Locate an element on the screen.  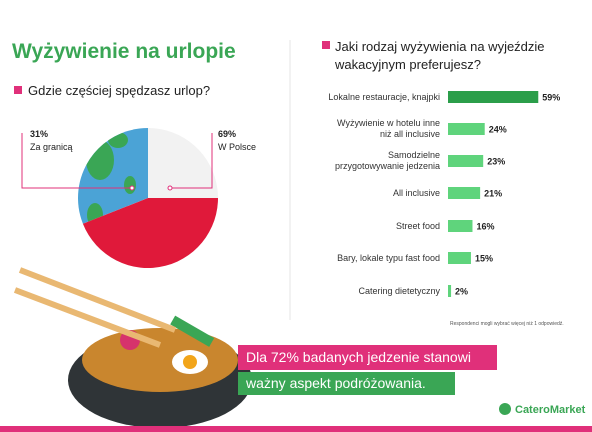
bar-value: 16% is located at coordinates (485, 227).